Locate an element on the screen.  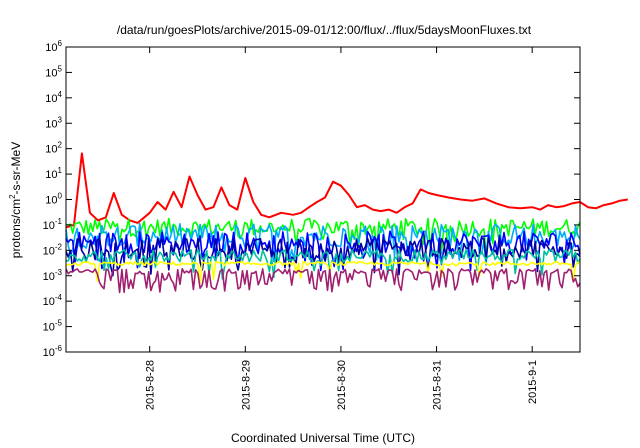
y-tick-label: 10⁻⁶ is located at coordinates (53, 351).